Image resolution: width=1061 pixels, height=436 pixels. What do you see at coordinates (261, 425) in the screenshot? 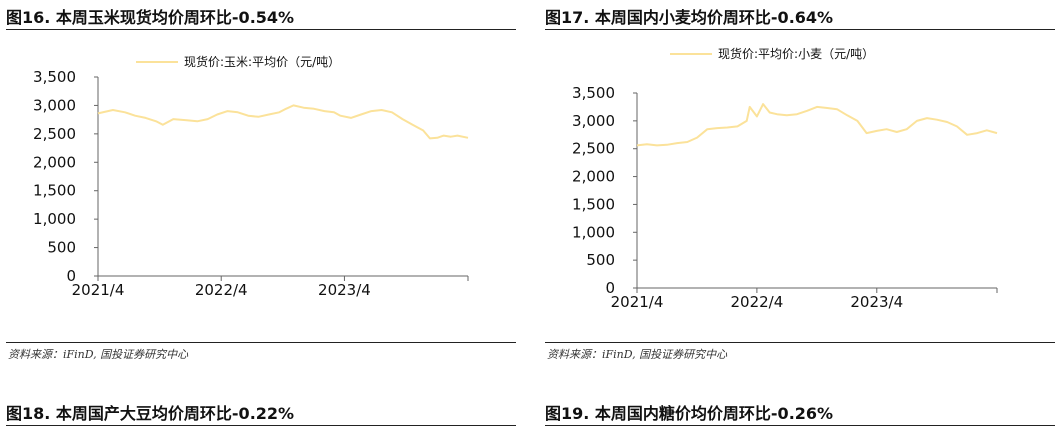
I see `figure-18-top-rule` at bounding box center [261, 425].